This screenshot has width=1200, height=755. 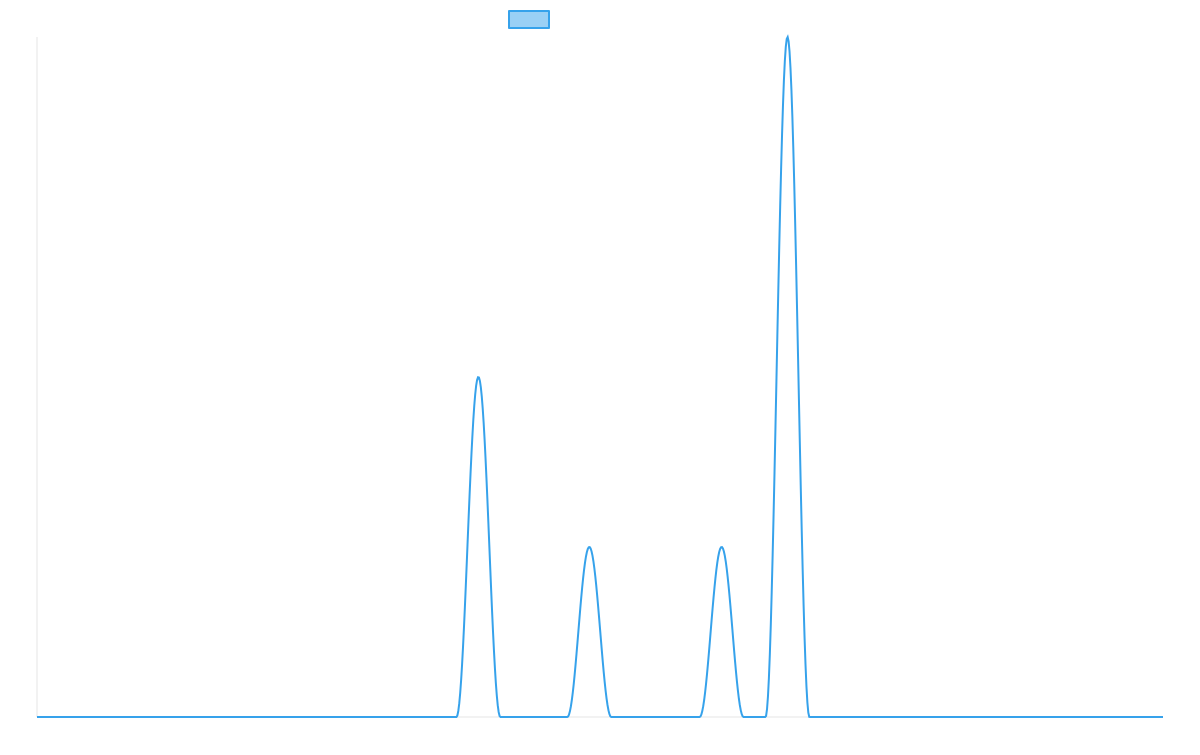 What do you see at coordinates (529, 19) in the screenshot?
I see `legend-swatch` at bounding box center [529, 19].